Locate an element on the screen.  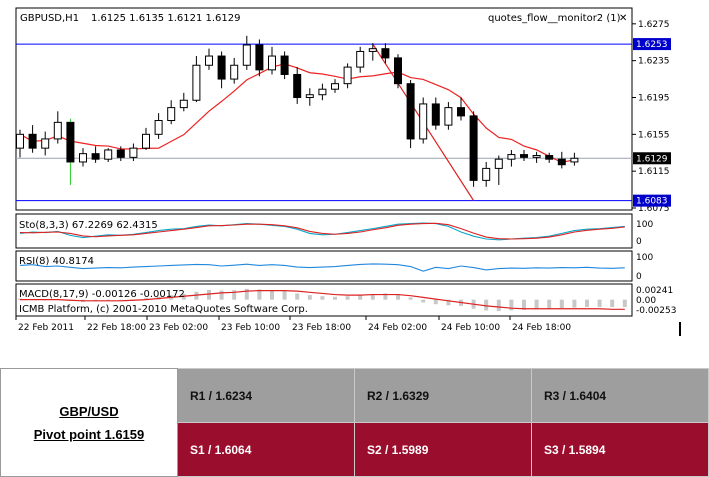
support-1: S1 / 1.6064 is located at coordinates (266, 449).